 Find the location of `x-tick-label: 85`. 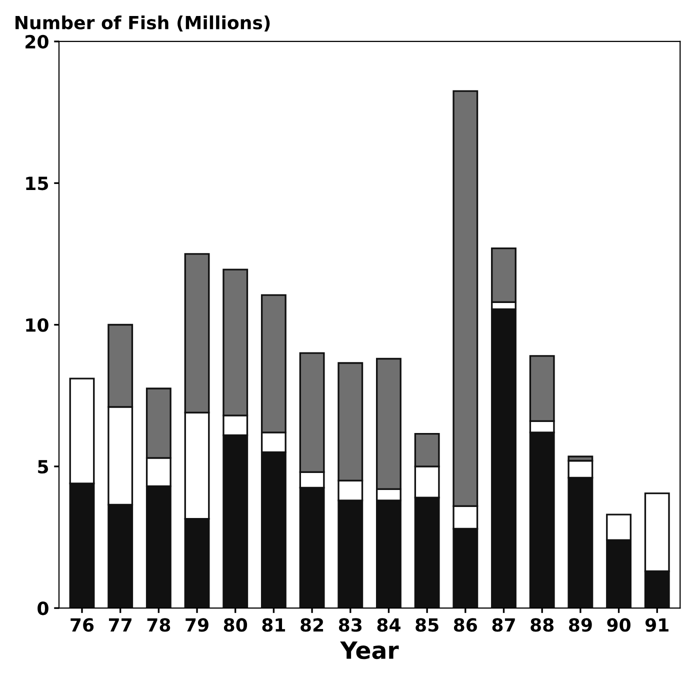

x-tick-label: 85 is located at coordinates (427, 625).